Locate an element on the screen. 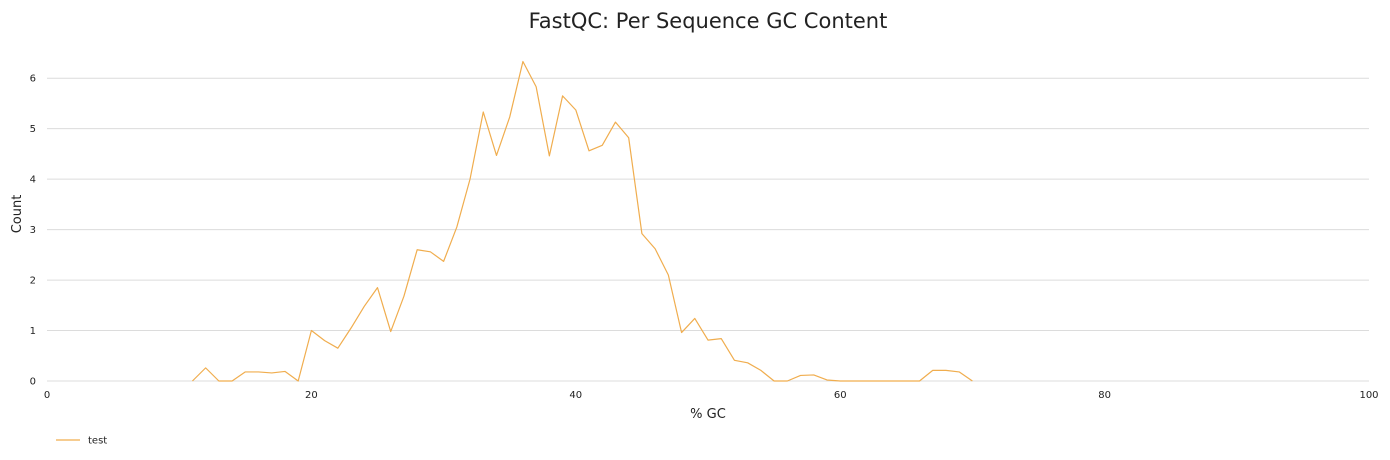 This screenshot has width=1390, height=460. x-tick-label: 0 is located at coordinates (47, 395).